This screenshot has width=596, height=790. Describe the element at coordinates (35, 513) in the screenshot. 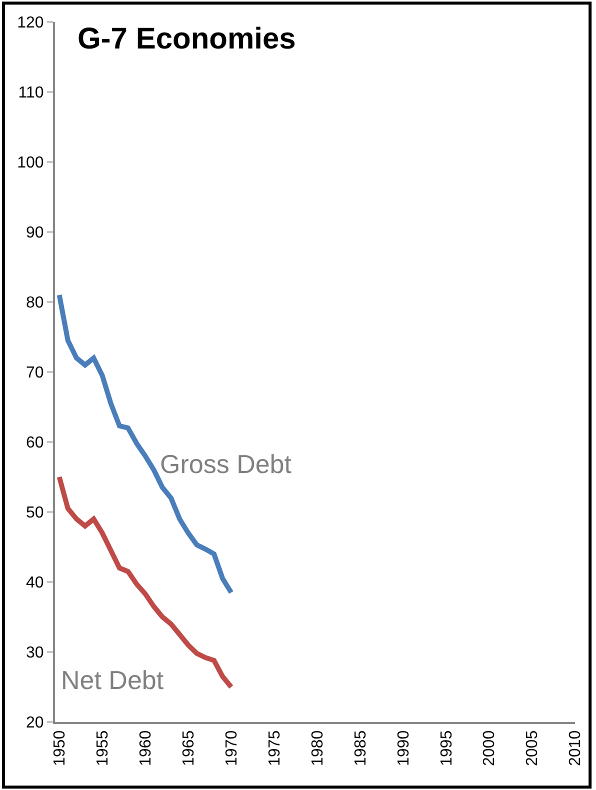

I see `y-tick-label: 50` at that location.